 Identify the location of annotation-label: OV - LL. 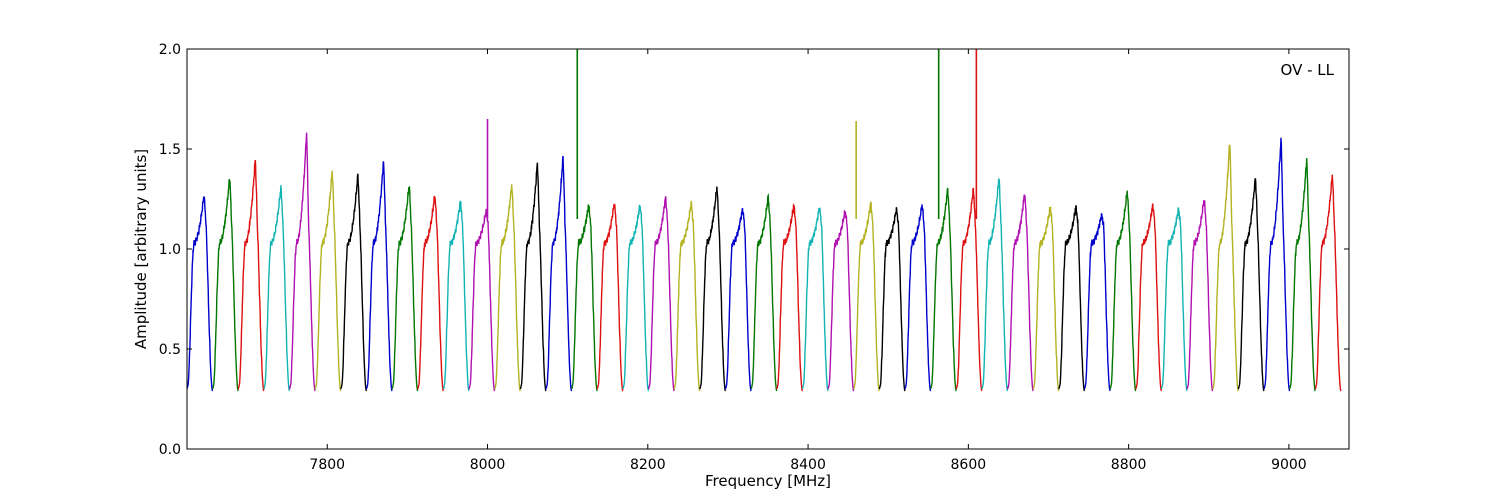
(1308, 70).